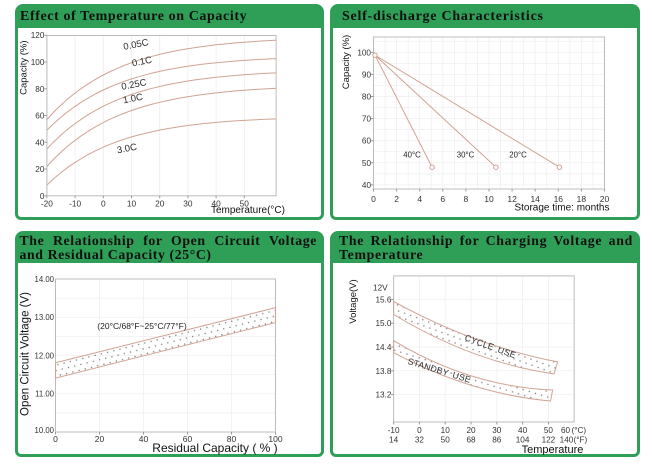 The image size is (653, 467). Describe the element at coordinates (466, 199) in the screenshot. I see `svg-text: 8` at that location.